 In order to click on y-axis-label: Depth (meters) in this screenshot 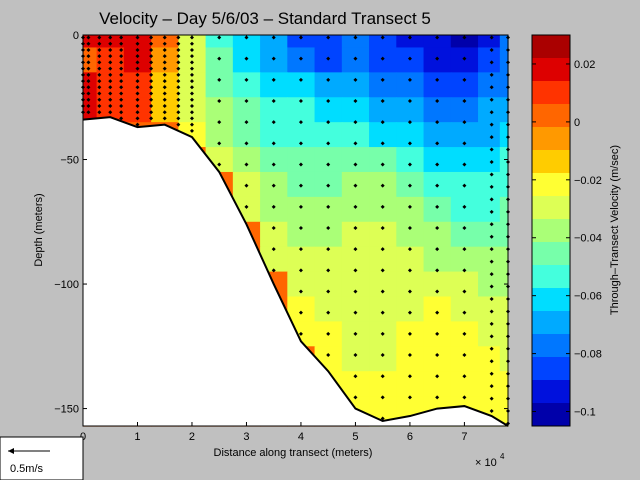, I will do `click(39, 229)`.